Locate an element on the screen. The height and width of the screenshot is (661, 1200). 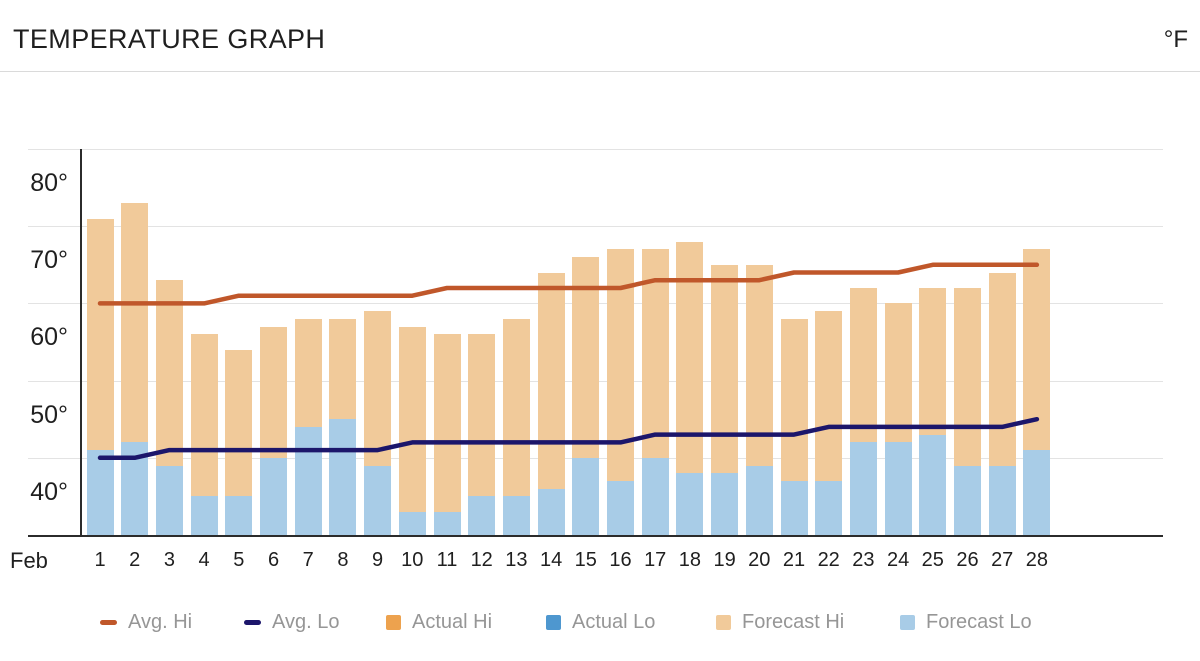
header-divider is located at coordinates (600, 71).